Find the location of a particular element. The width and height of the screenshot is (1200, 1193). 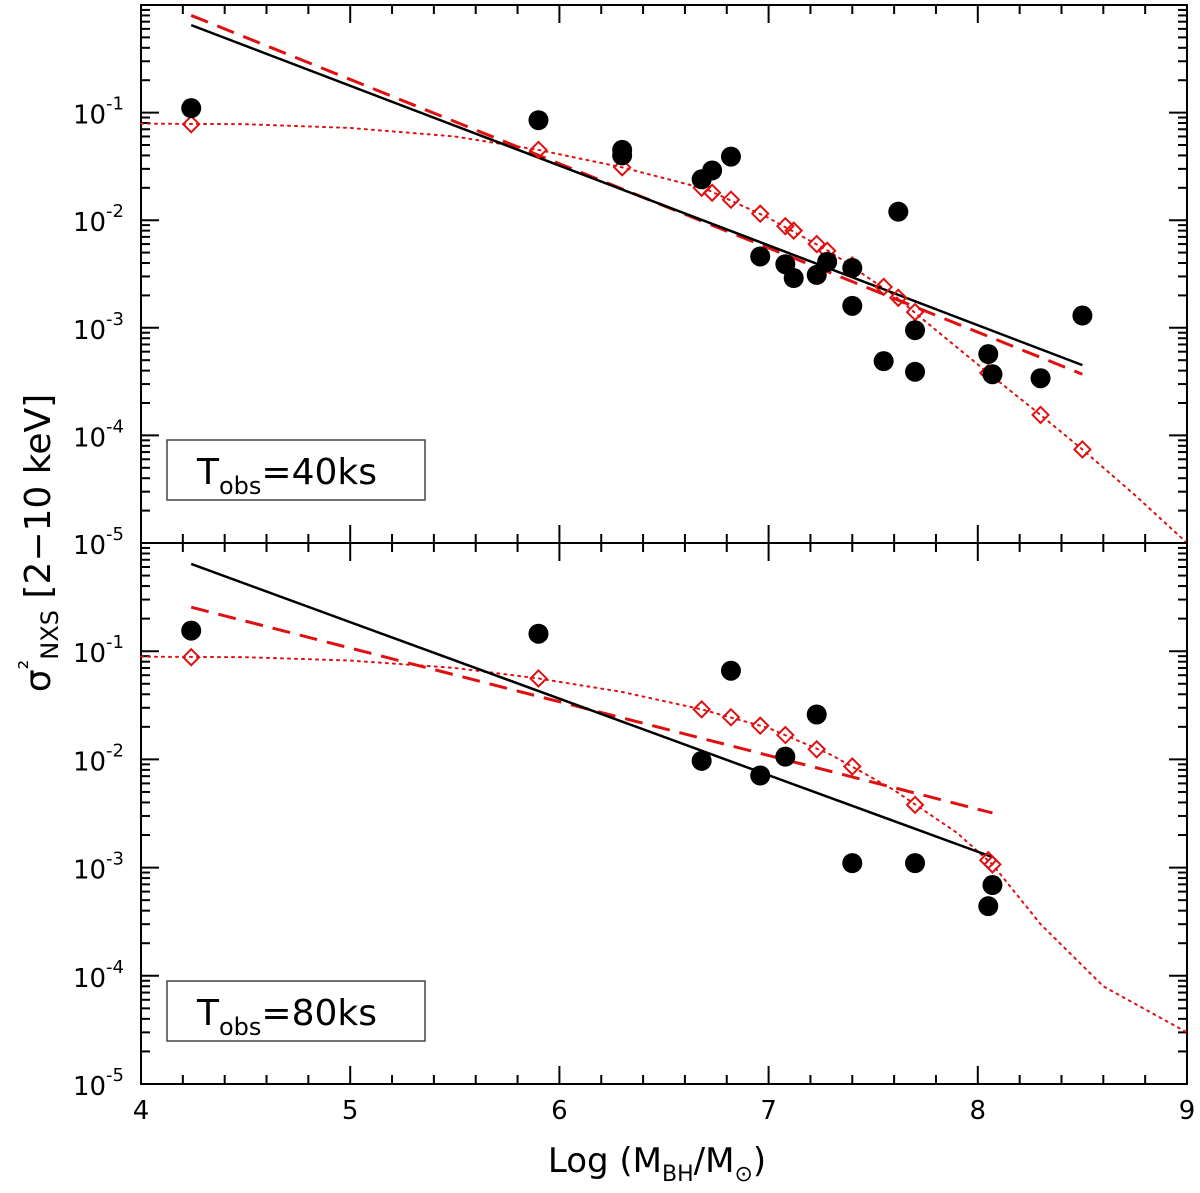

panel-label-value: =80ks is located at coordinates (319, 1013).